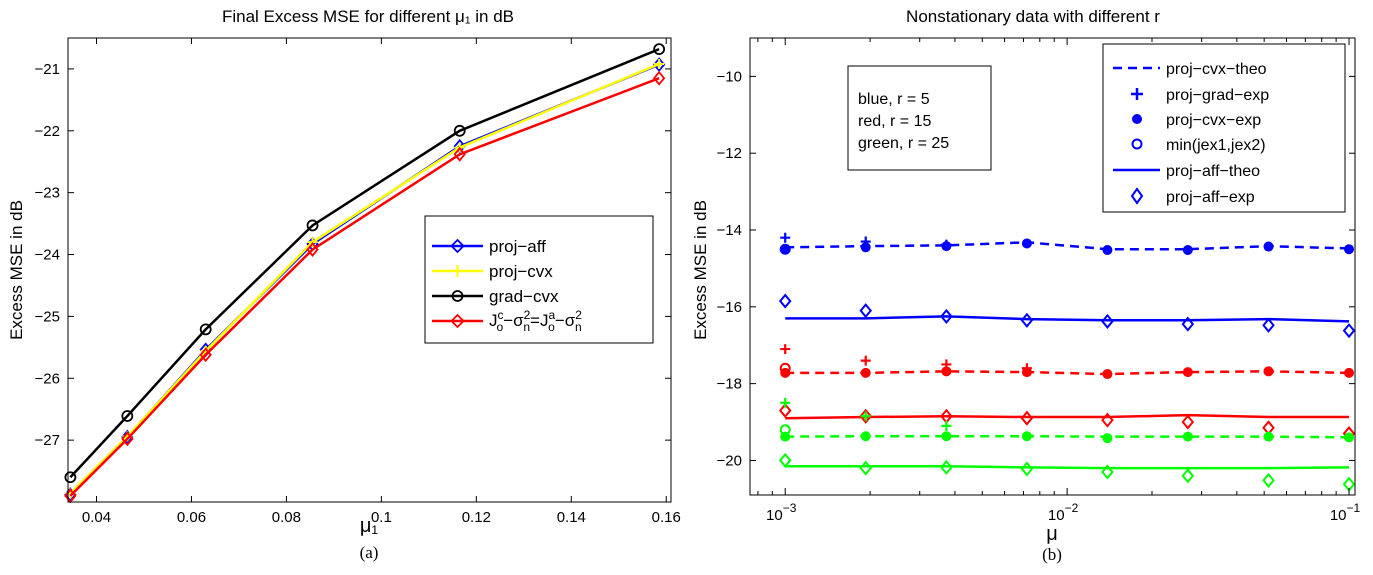 The width and height of the screenshot is (1373, 575). I want to click on chart-b-xlabel: μ, so click(1052, 534).